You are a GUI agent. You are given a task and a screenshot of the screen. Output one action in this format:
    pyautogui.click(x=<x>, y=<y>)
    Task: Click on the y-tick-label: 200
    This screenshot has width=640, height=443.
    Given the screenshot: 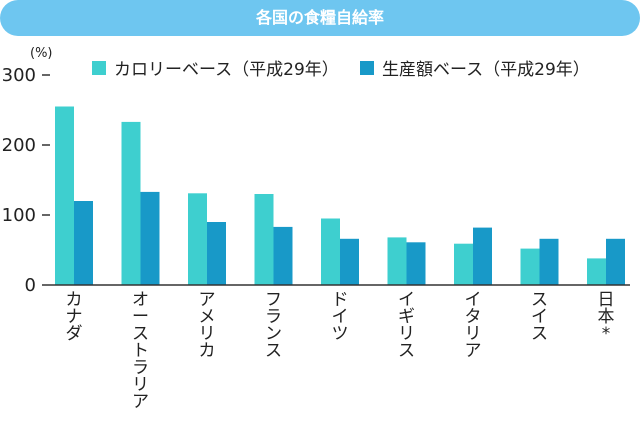 What is the action you would take?
    pyautogui.click(x=19, y=145)
    